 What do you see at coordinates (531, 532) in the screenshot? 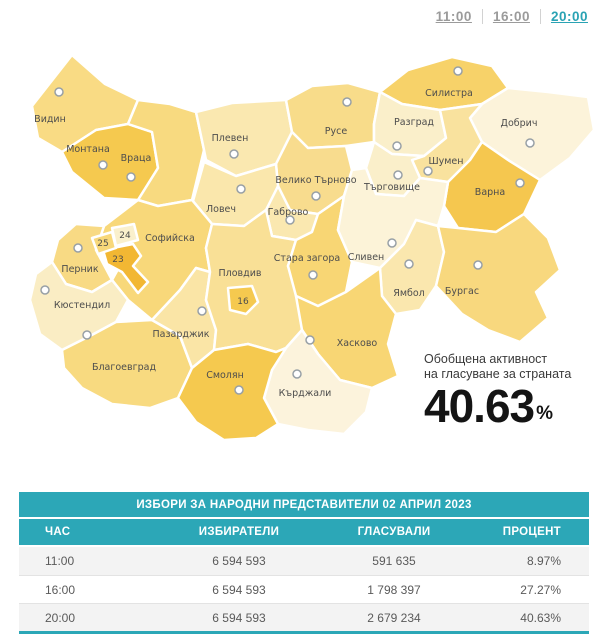
I see `column-header-percent: ПРОЦЕНТ` at bounding box center [531, 532].